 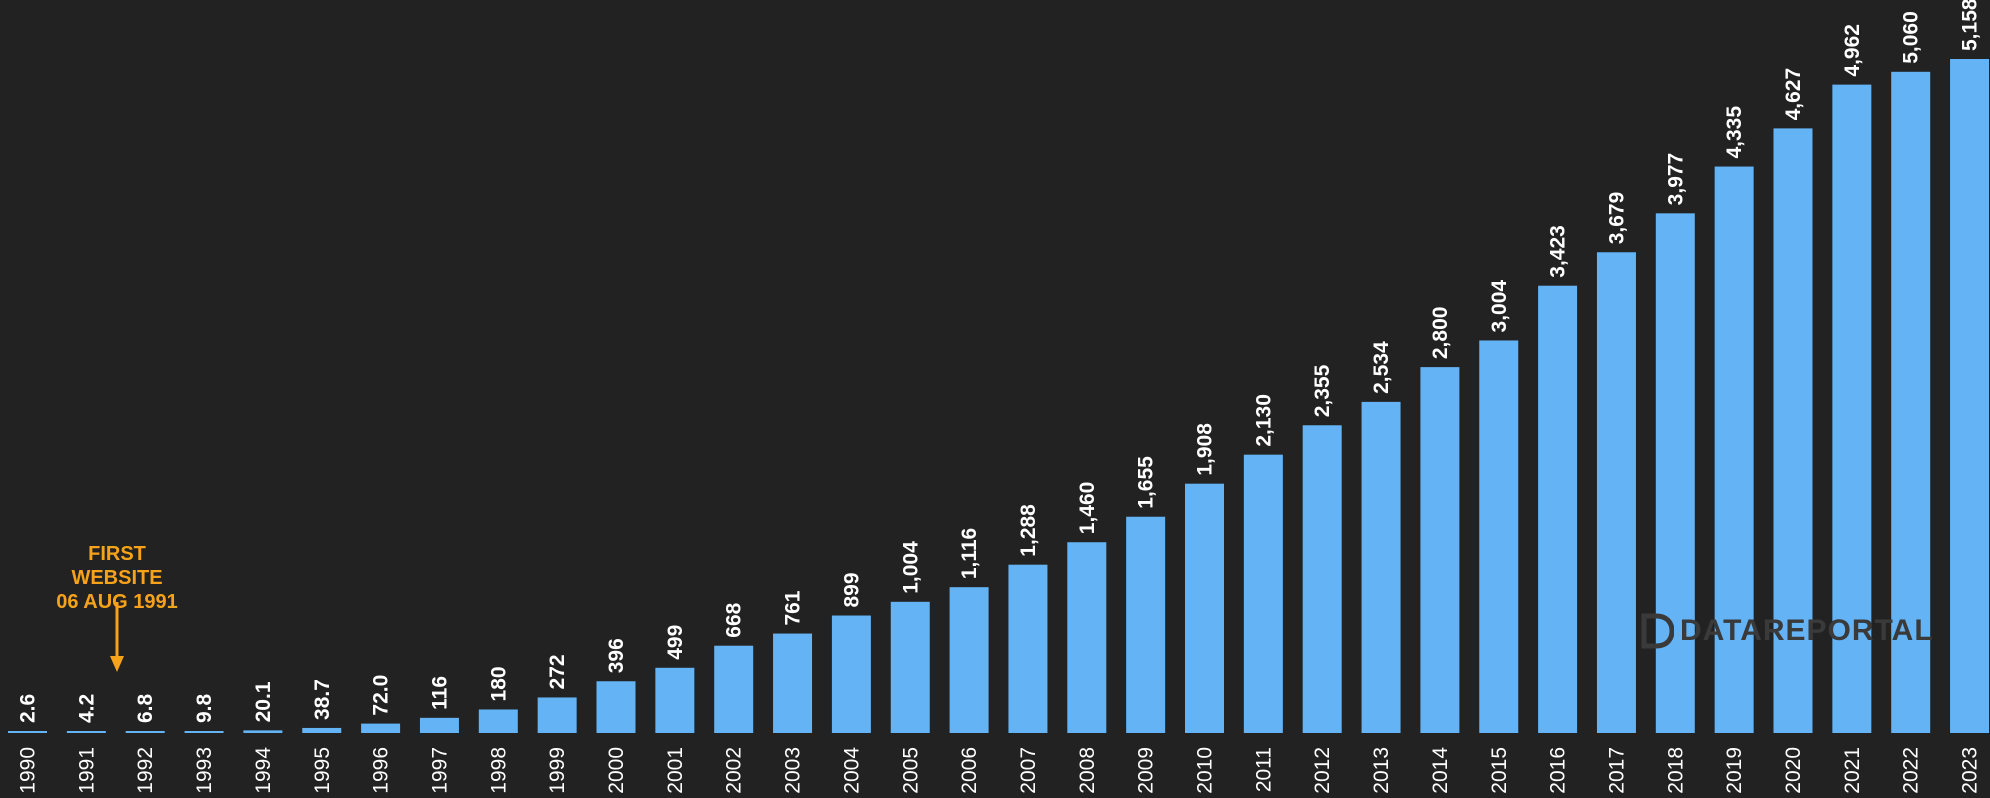 I want to click on bar-1996, so click(x=381, y=728).